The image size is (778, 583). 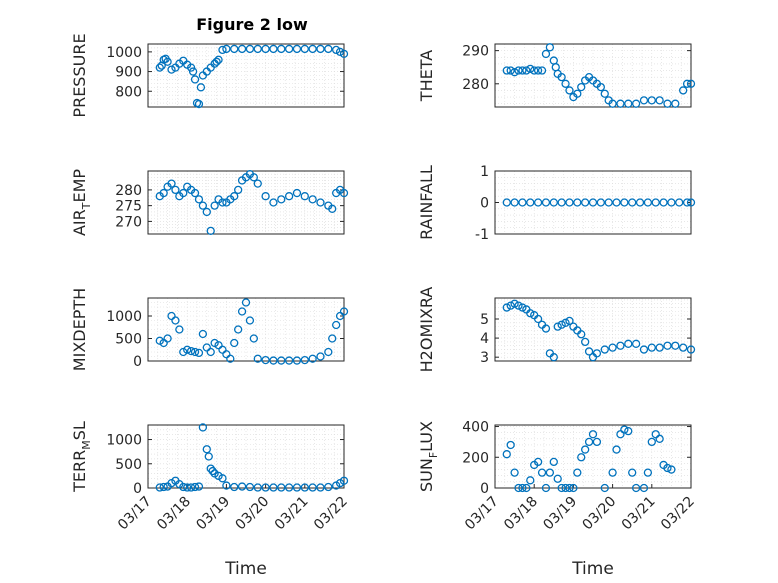 I want to click on y-axis-label: THETA, so click(x=426, y=76).